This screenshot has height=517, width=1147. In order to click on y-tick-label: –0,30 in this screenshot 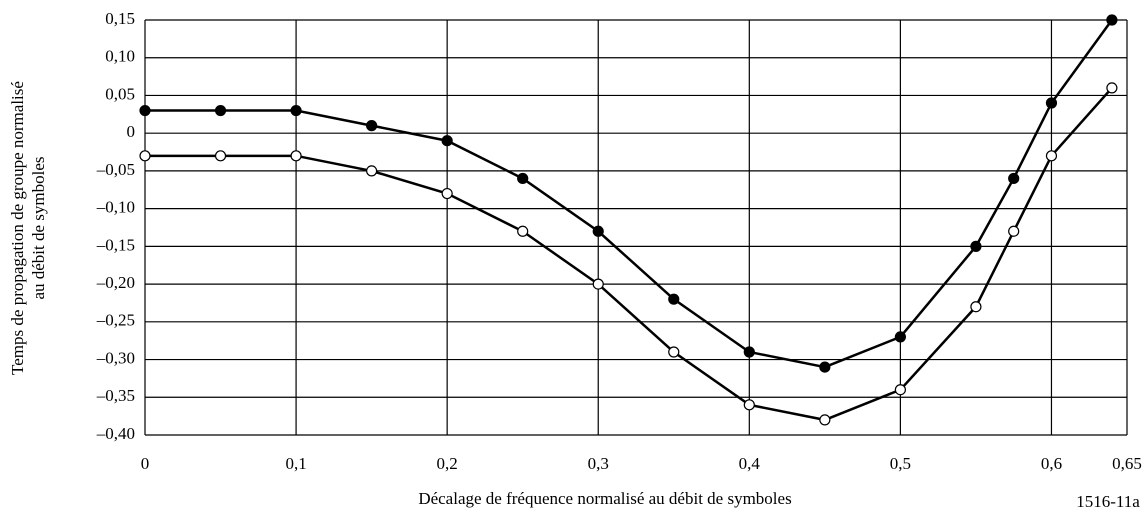, I will do `click(115, 357)`.